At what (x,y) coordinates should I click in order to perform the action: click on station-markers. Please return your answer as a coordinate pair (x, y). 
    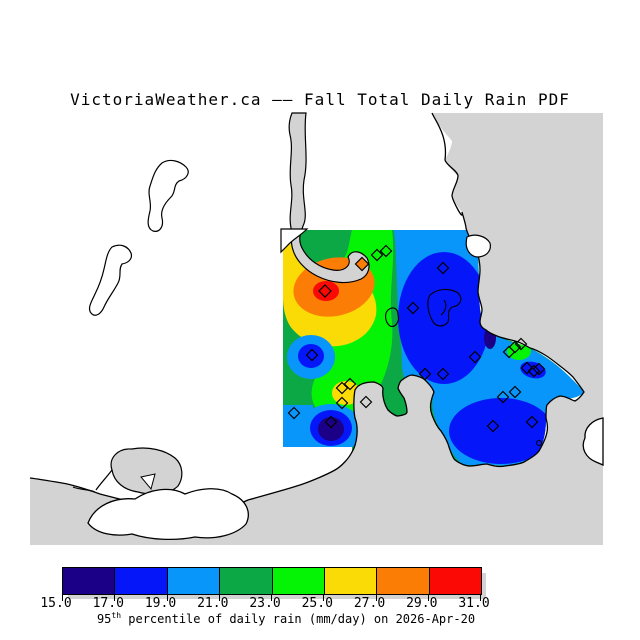
    Looking at the image, I should click on (416, 338).